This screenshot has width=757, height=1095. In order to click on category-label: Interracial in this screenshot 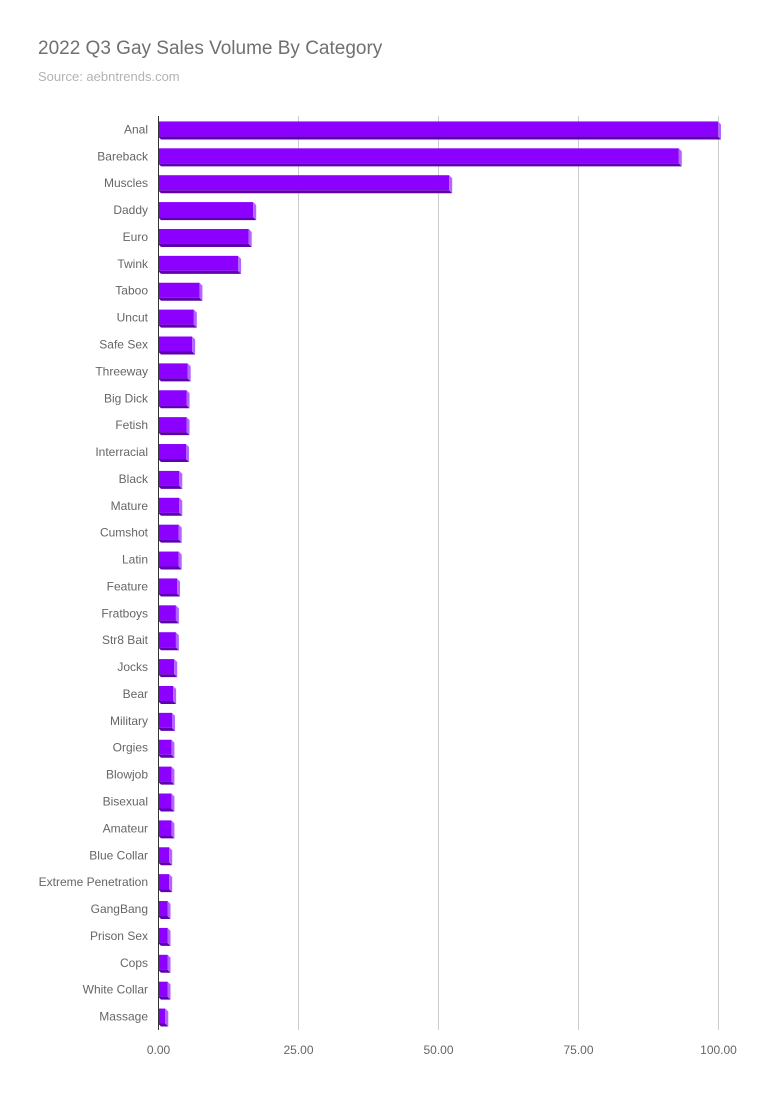, I will do `click(121, 452)`.